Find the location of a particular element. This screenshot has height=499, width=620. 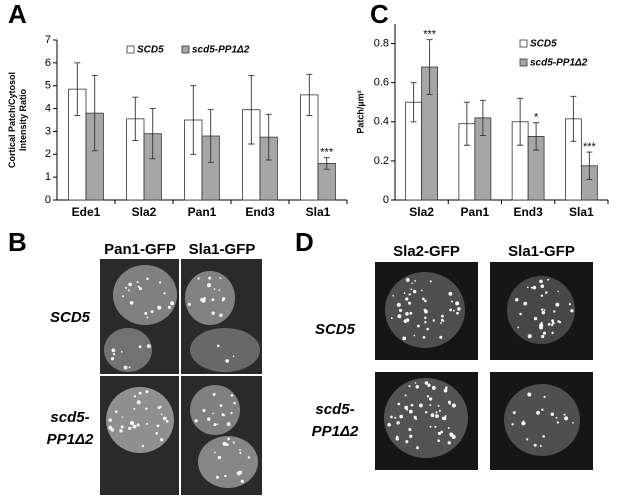

y-tick-label: 3 is located at coordinates (48, 131).